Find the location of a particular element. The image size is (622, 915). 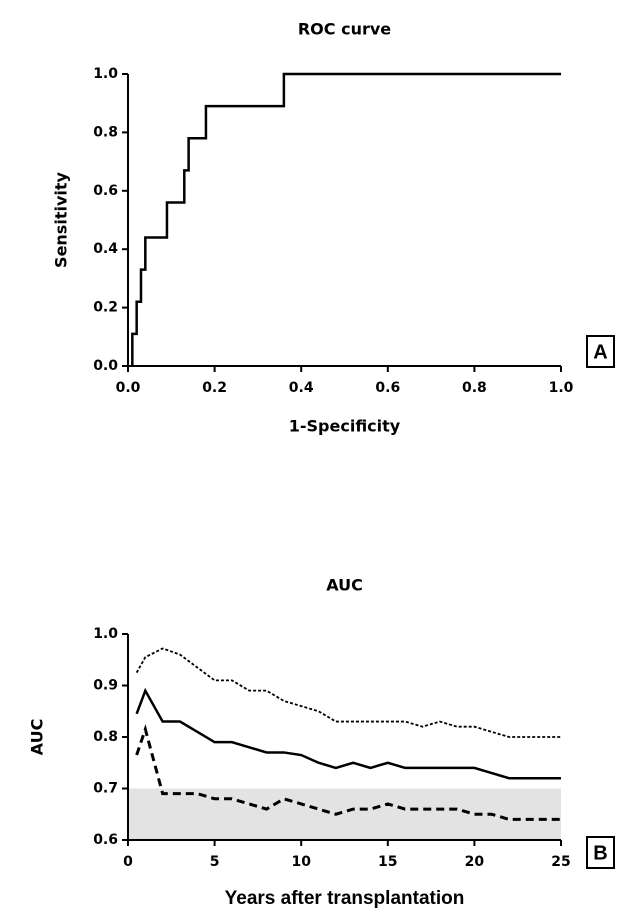

x-tick-label: 0.4 is located at coordinates (301, 388).